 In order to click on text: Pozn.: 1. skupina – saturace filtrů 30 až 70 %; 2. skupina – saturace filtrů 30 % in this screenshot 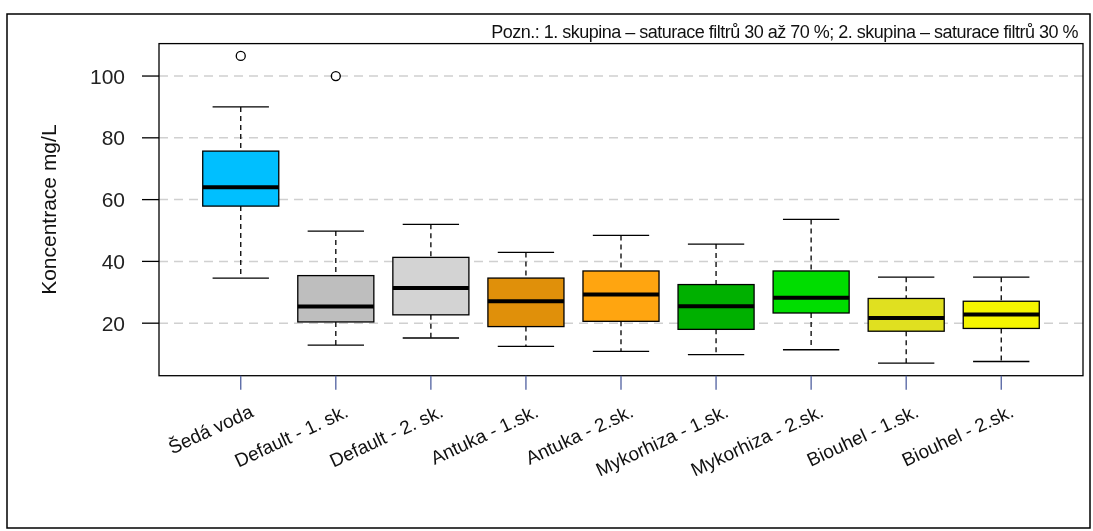, I will do `click(785, 32)`.